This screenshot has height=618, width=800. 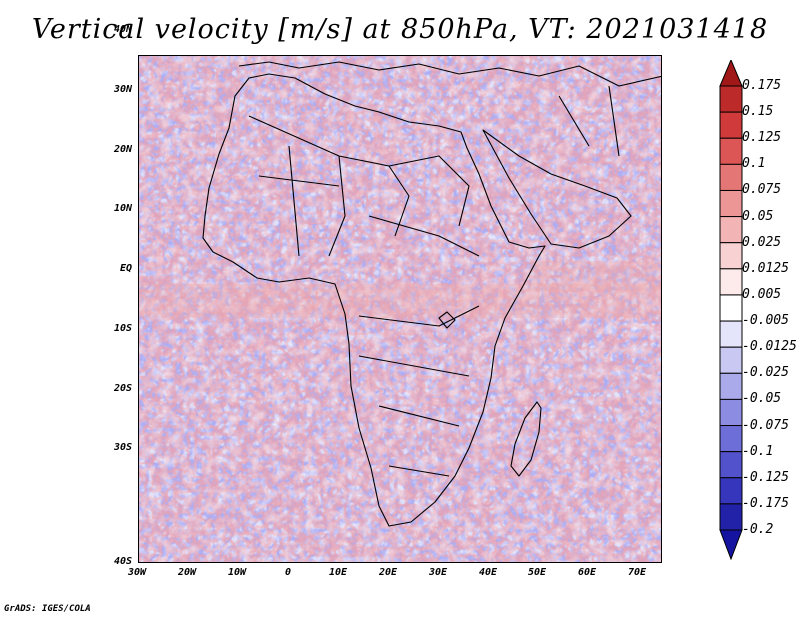 I want to click on lat-label: 10N, so click(x=122, y=208).